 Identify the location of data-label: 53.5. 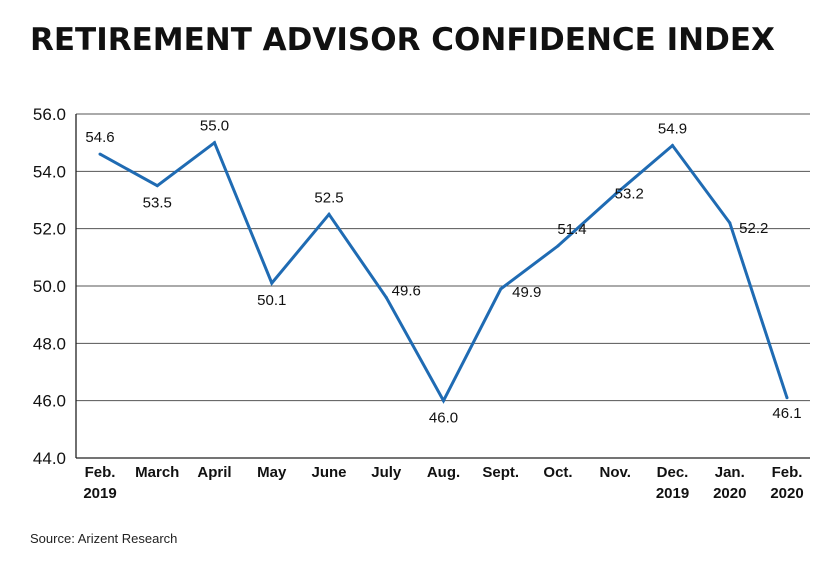
(157, 203).